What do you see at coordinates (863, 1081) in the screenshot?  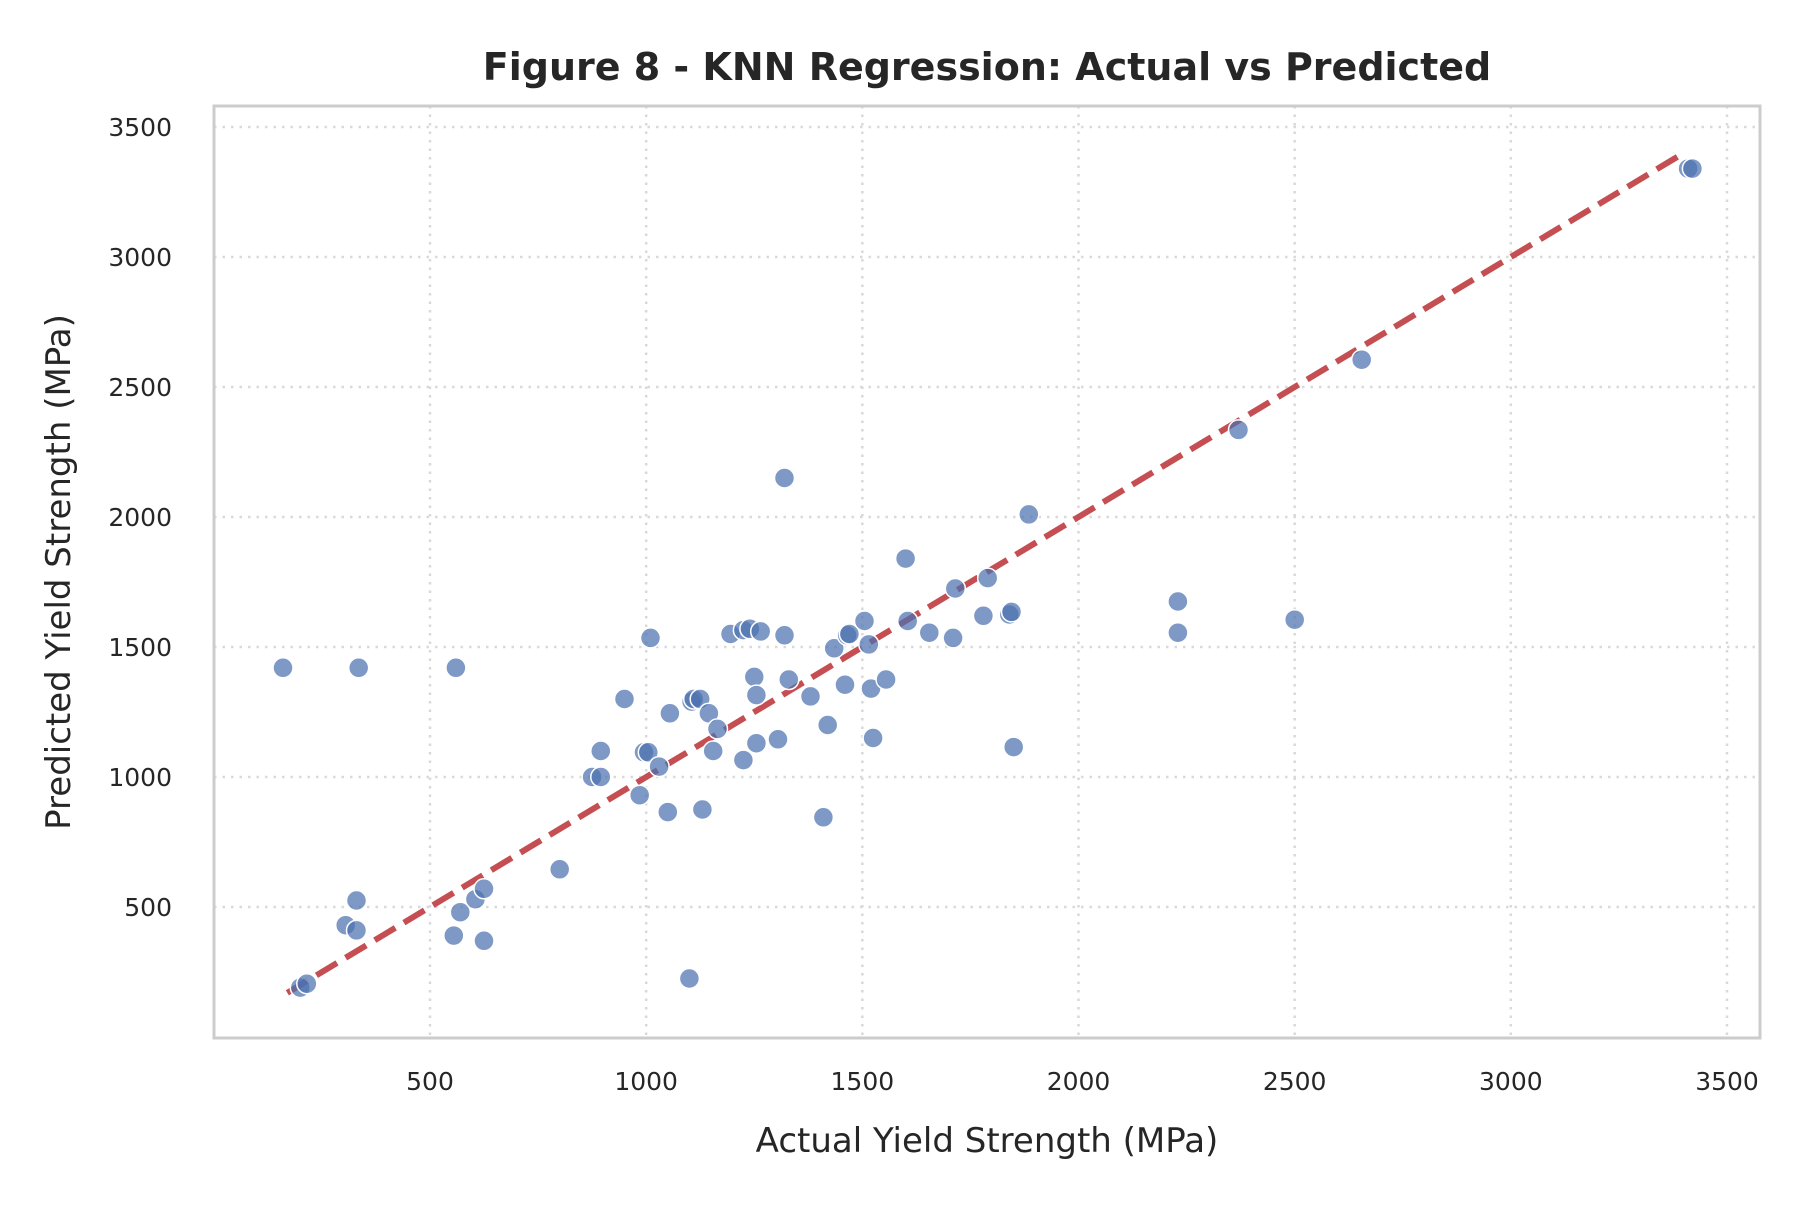 I see `x-tick-label: 1500` at bounding box center [863, 1081].